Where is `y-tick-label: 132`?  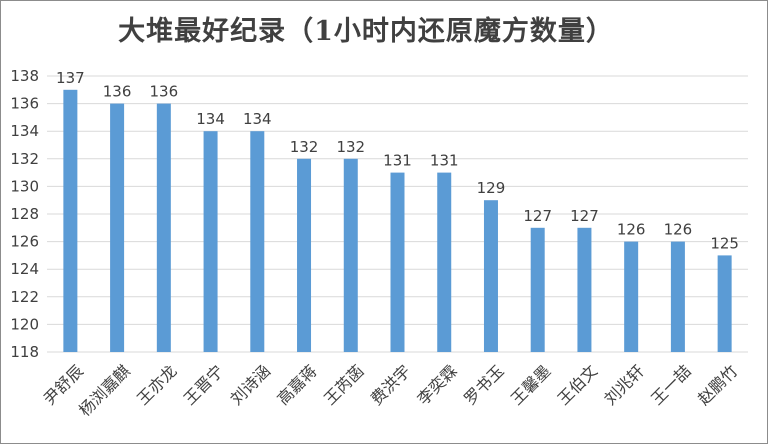 y-tick-label: 132 is located at coordinates (24, 159).